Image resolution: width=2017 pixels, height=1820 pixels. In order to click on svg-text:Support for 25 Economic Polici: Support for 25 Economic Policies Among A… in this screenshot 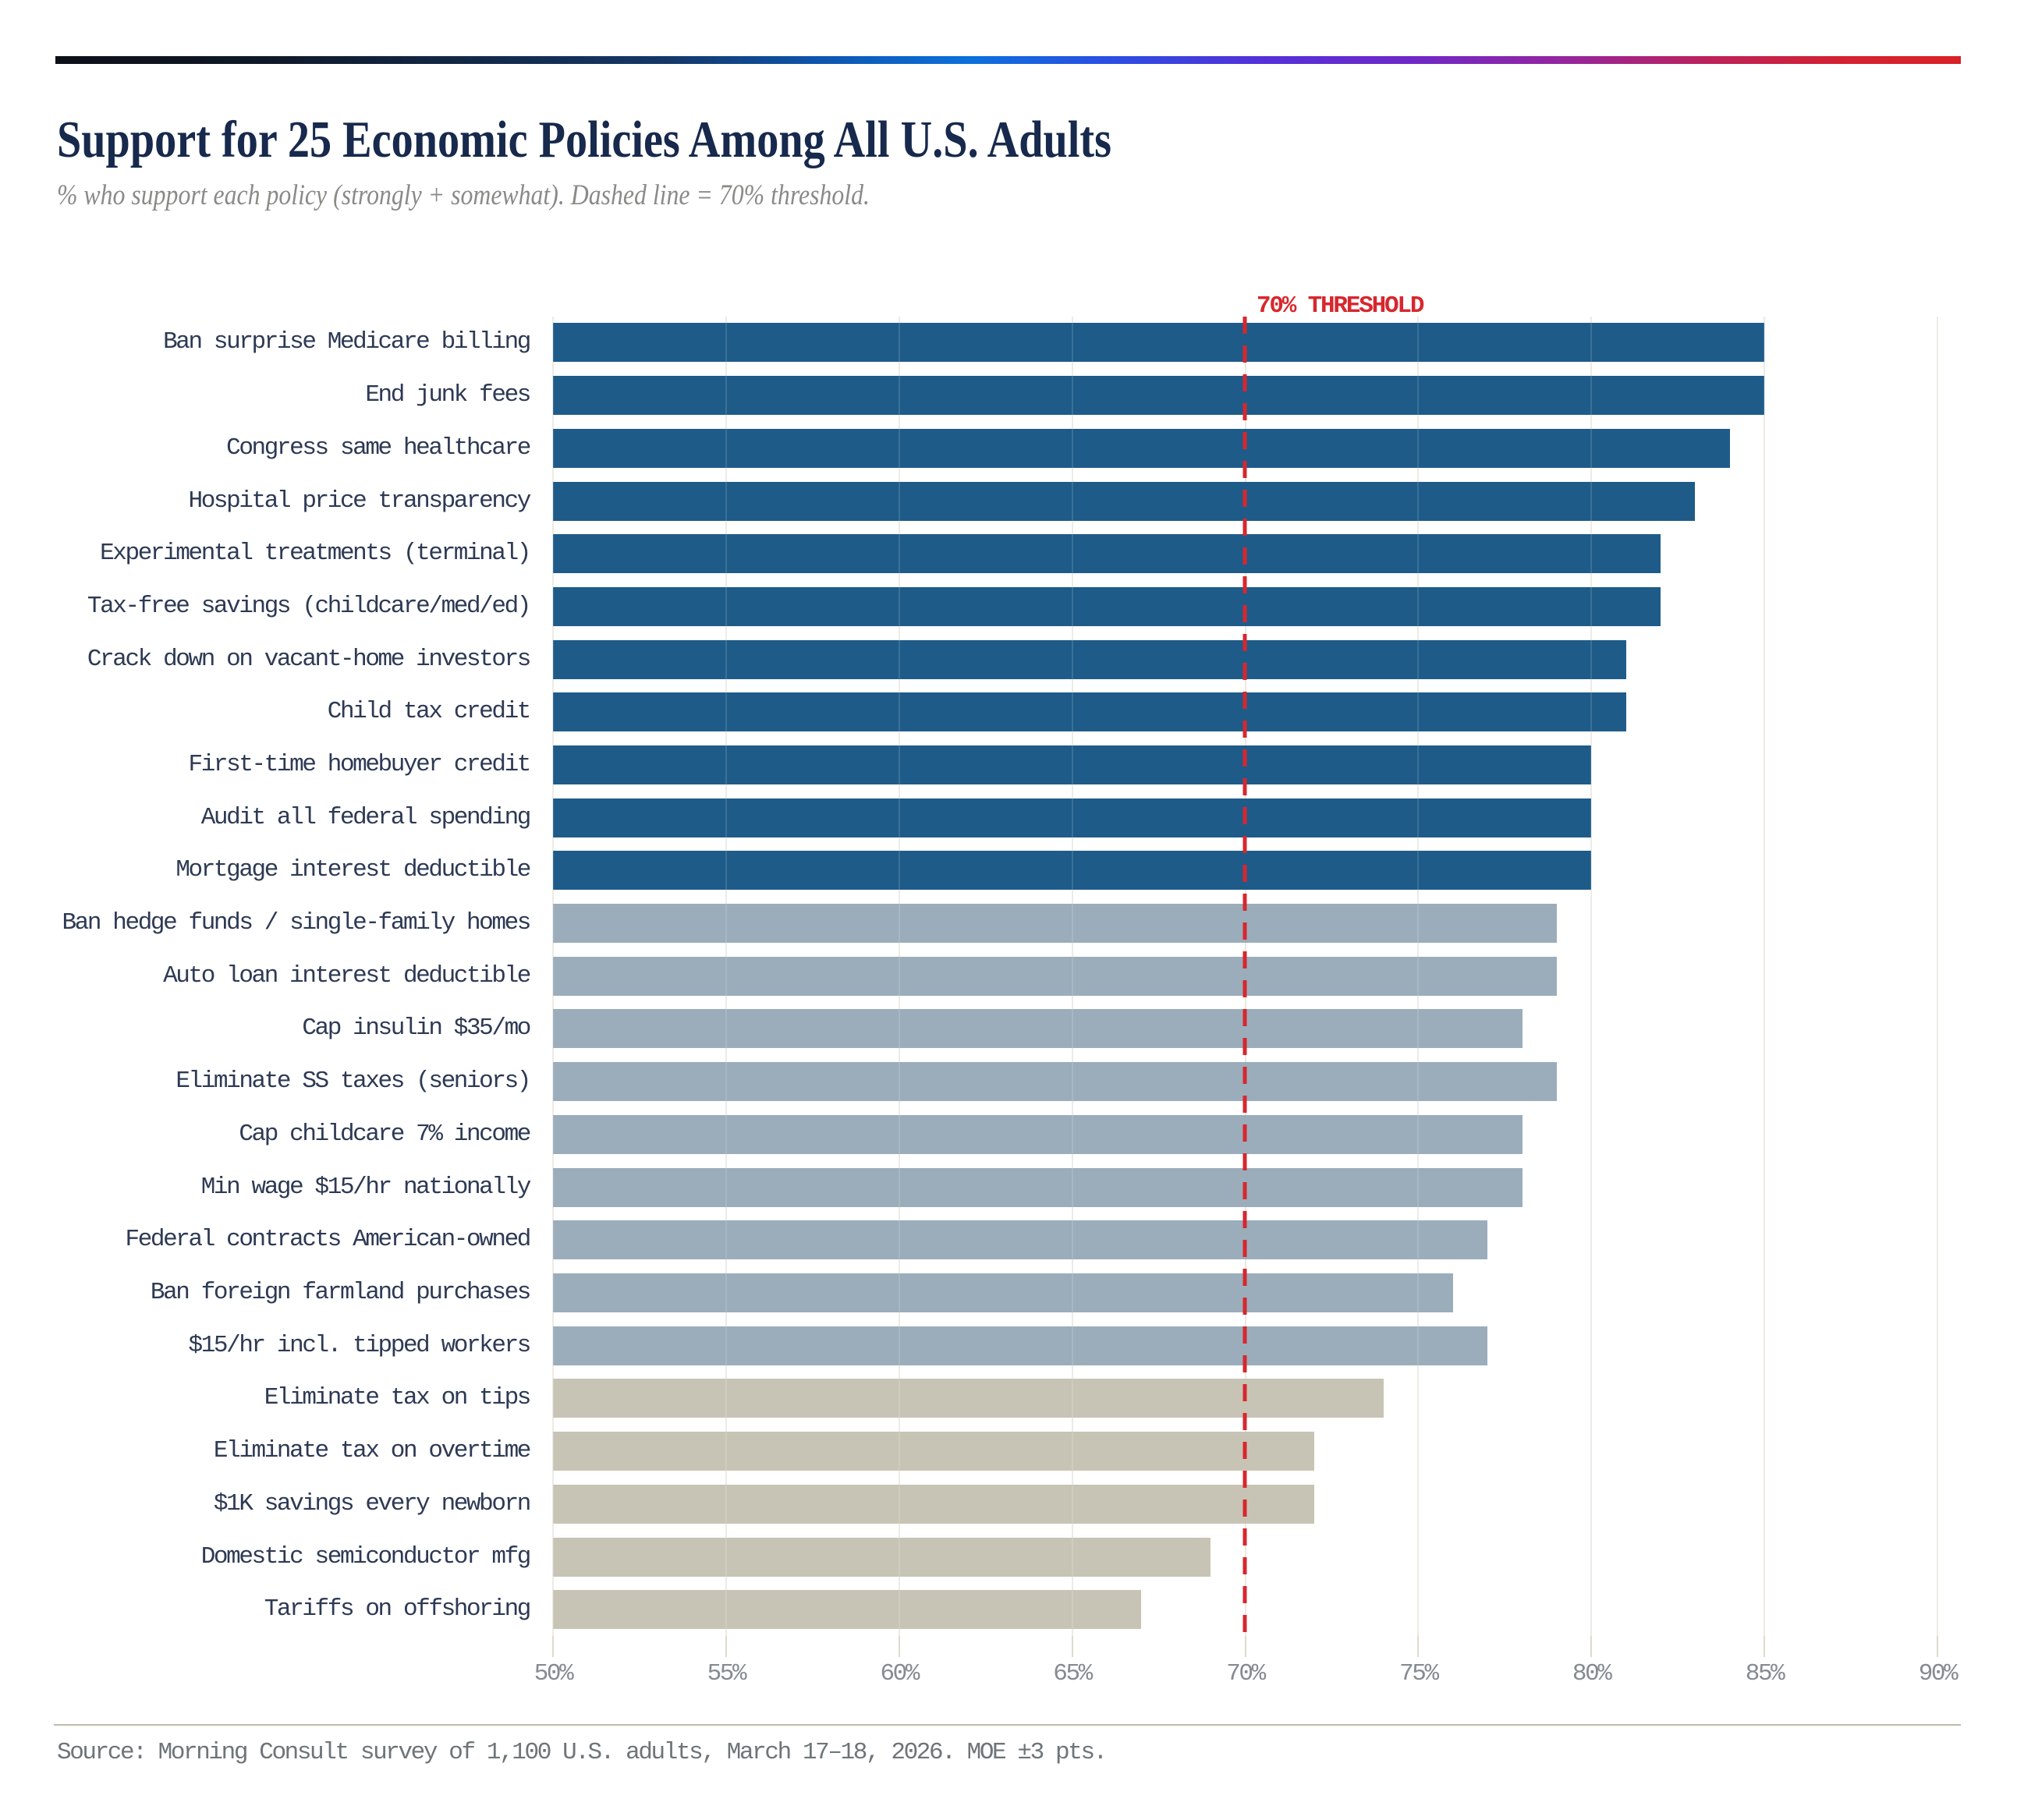, I will do `click(584, 139)`.